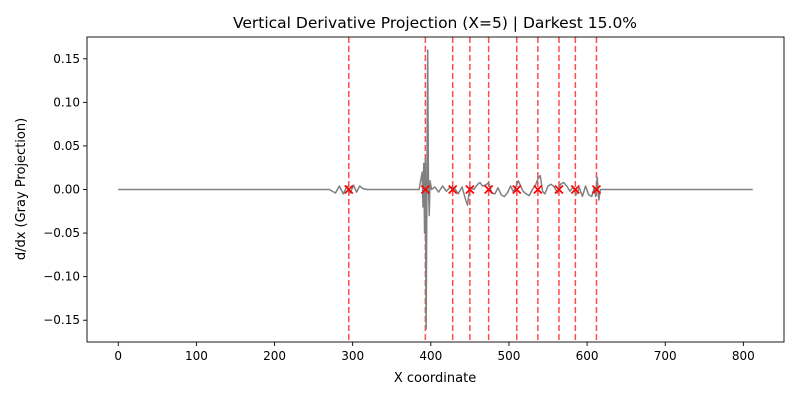 The width and height of the screenshot is (800, 400). I want to click on y-tick-label: 0.05, so click(66, 146).